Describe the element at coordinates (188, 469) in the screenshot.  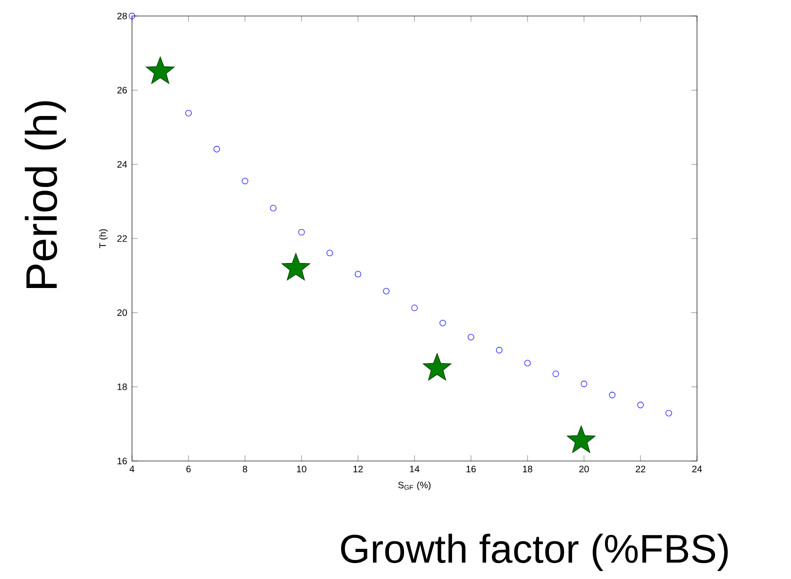
I see `x-tick-label: 6` at that location.